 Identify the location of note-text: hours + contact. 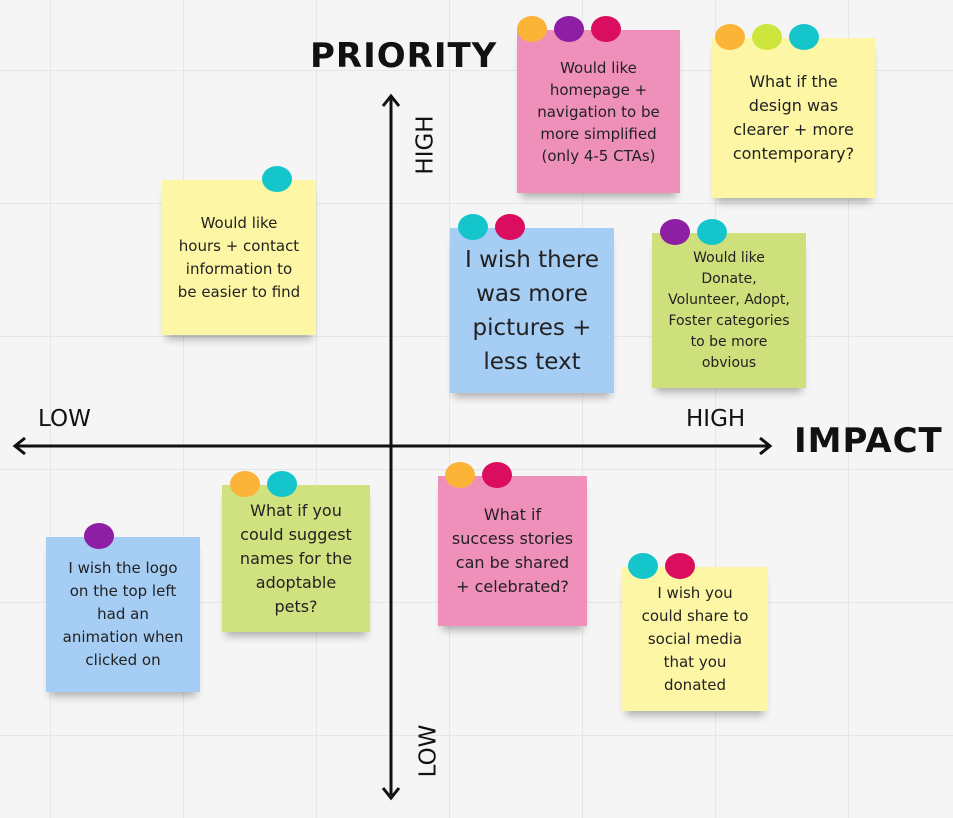
(239, 245).